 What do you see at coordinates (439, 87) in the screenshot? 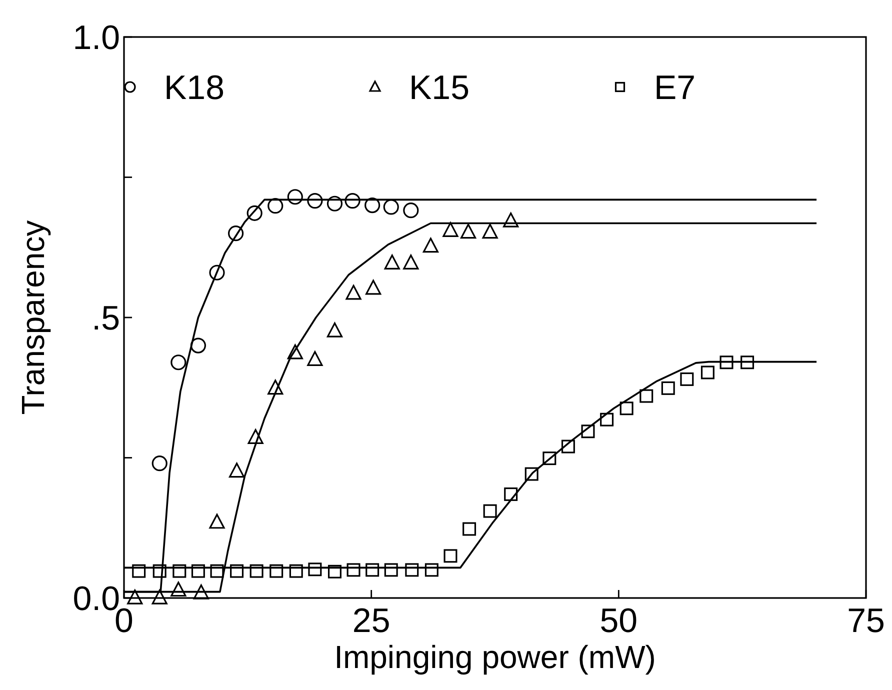
I see `legend-label: K15` at bounding box center [439, 87].